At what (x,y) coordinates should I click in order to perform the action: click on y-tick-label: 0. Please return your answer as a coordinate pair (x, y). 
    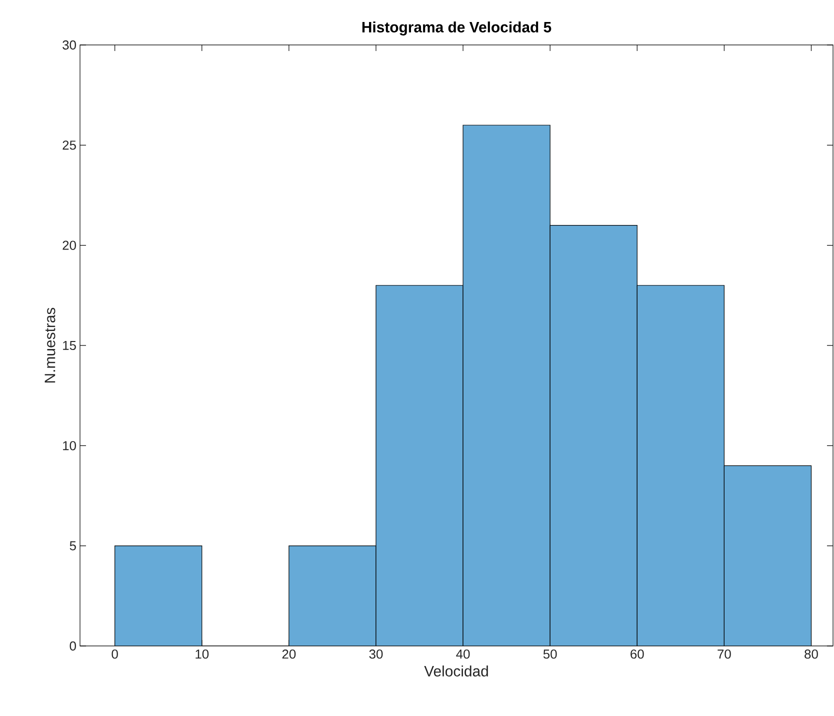
    Looking at the image, I should click on (73, 646).